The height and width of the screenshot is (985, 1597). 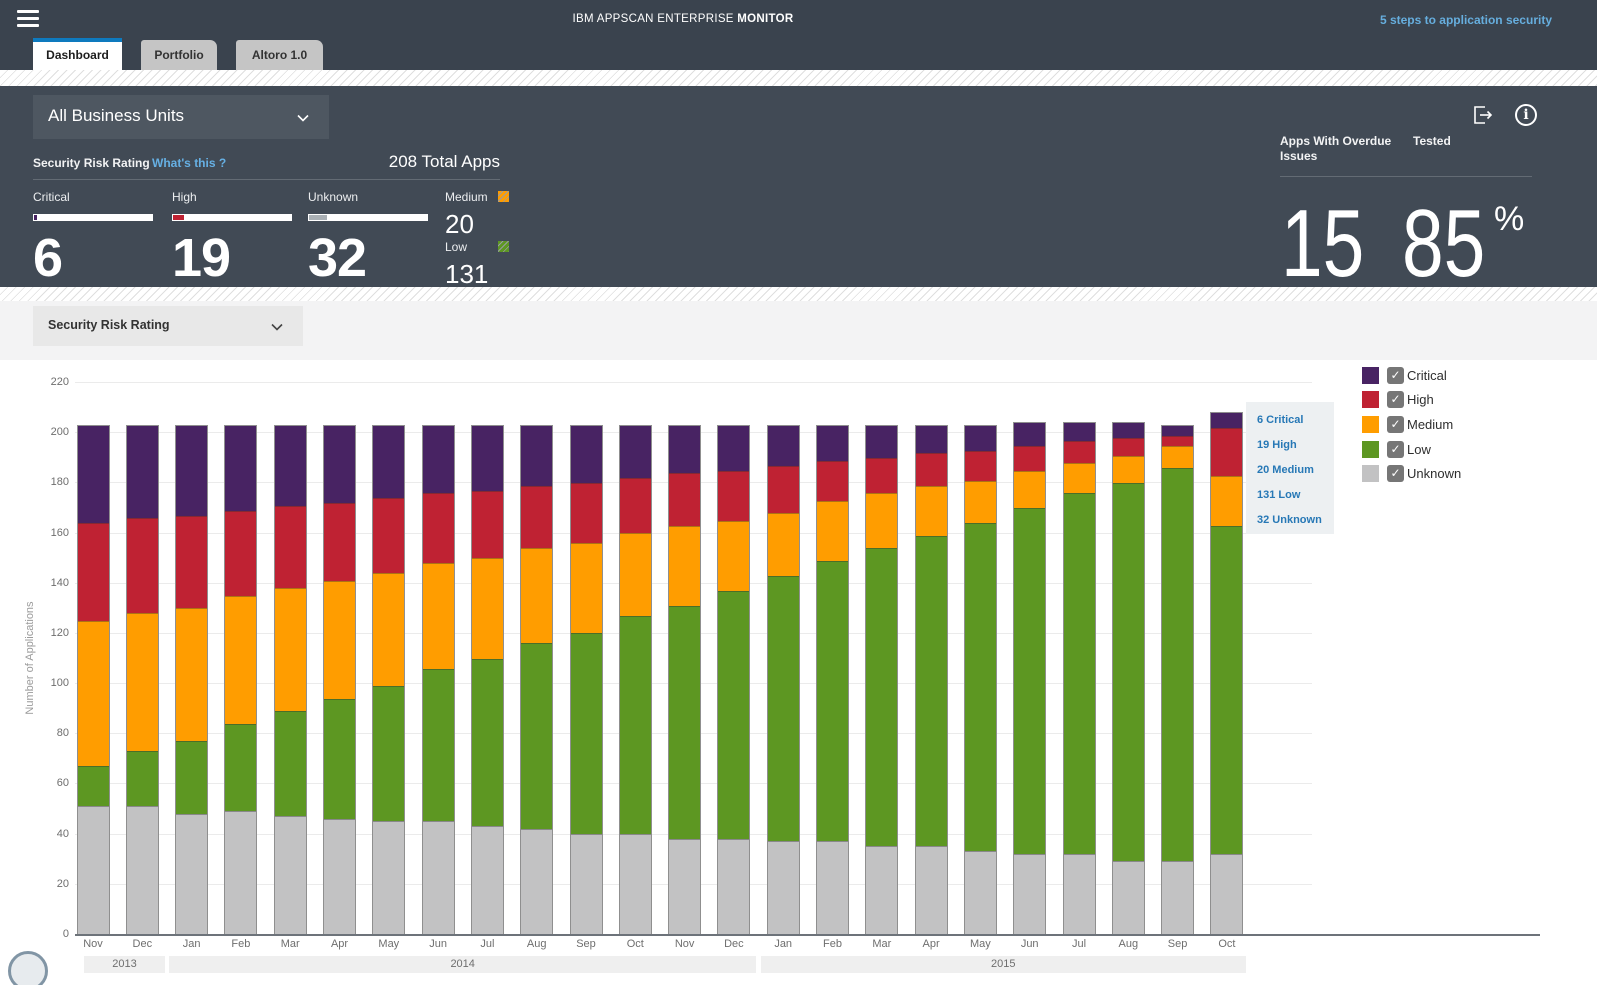 I want to click on stacked-bar-12-nov, so click(x=685, y=679).